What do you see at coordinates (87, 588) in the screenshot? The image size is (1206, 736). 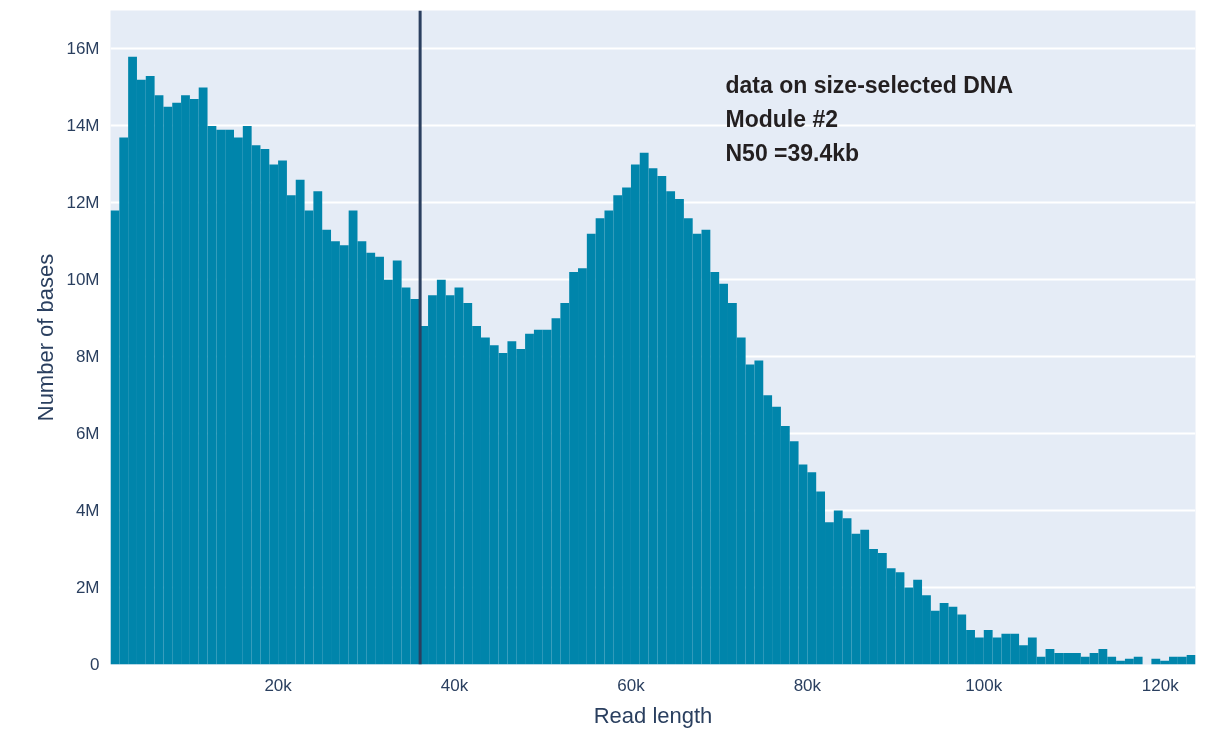 I see `y-tick-label: 2M` at bounding box center [87, 588].